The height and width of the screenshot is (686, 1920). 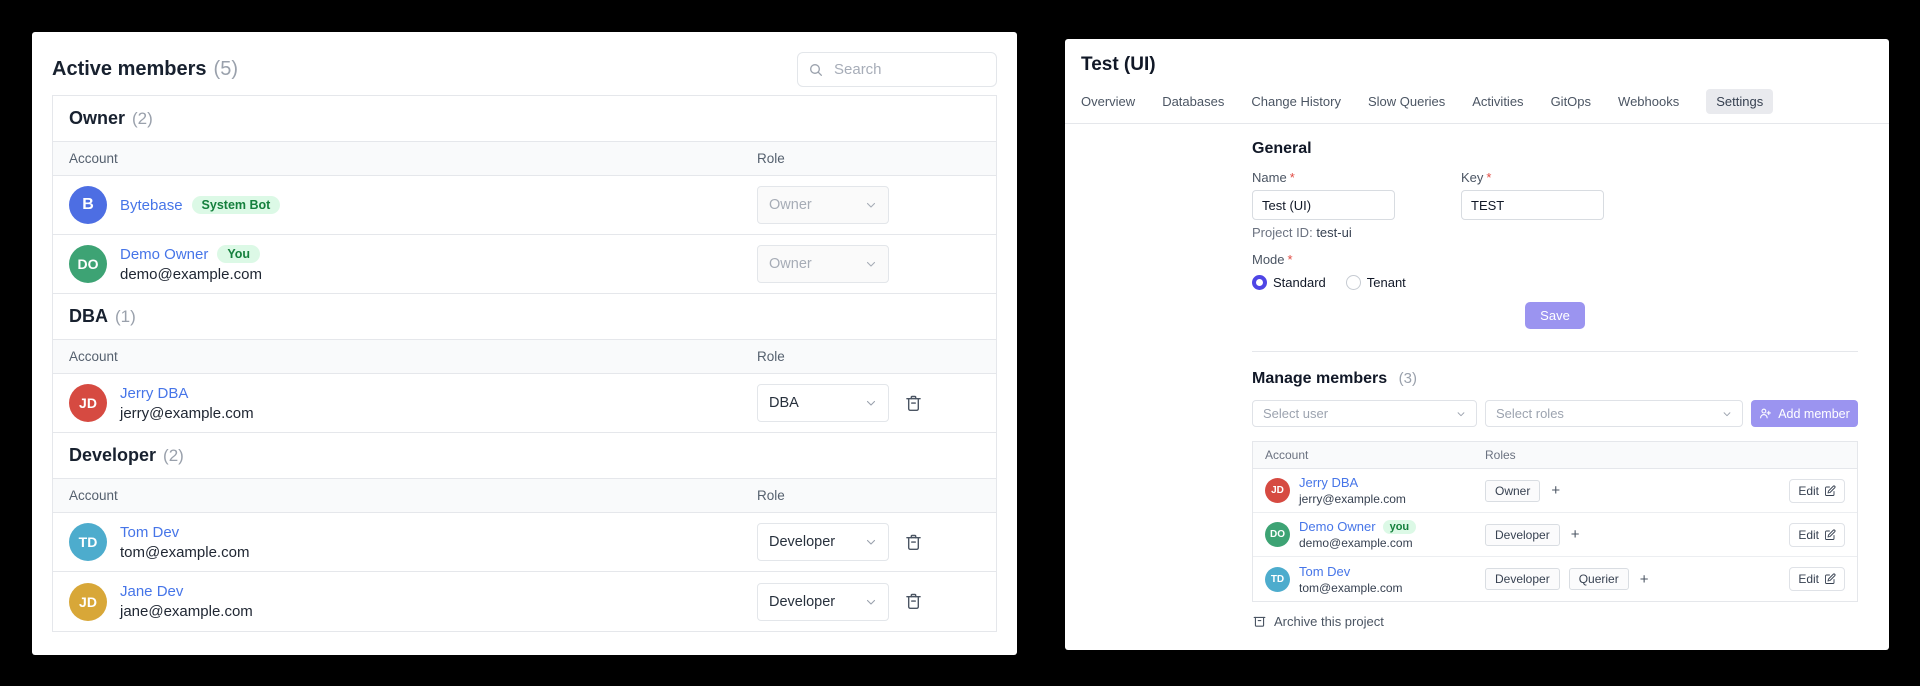 What do you see at coordinates (1356, 177) in the screenshot?
I see `name-label: Name *` at bounding box center [1356, 177].